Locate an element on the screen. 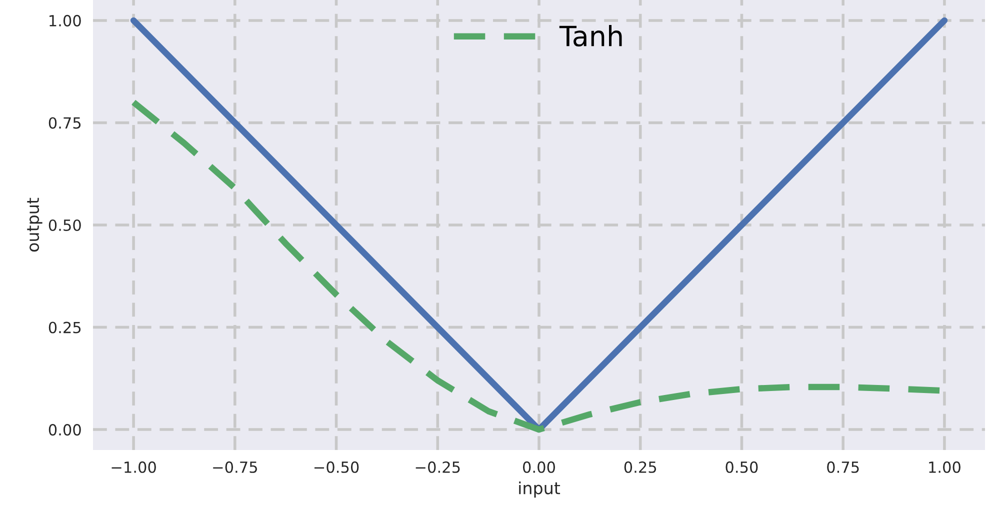  x-axis-title: input is located at coordinates (539, 489).